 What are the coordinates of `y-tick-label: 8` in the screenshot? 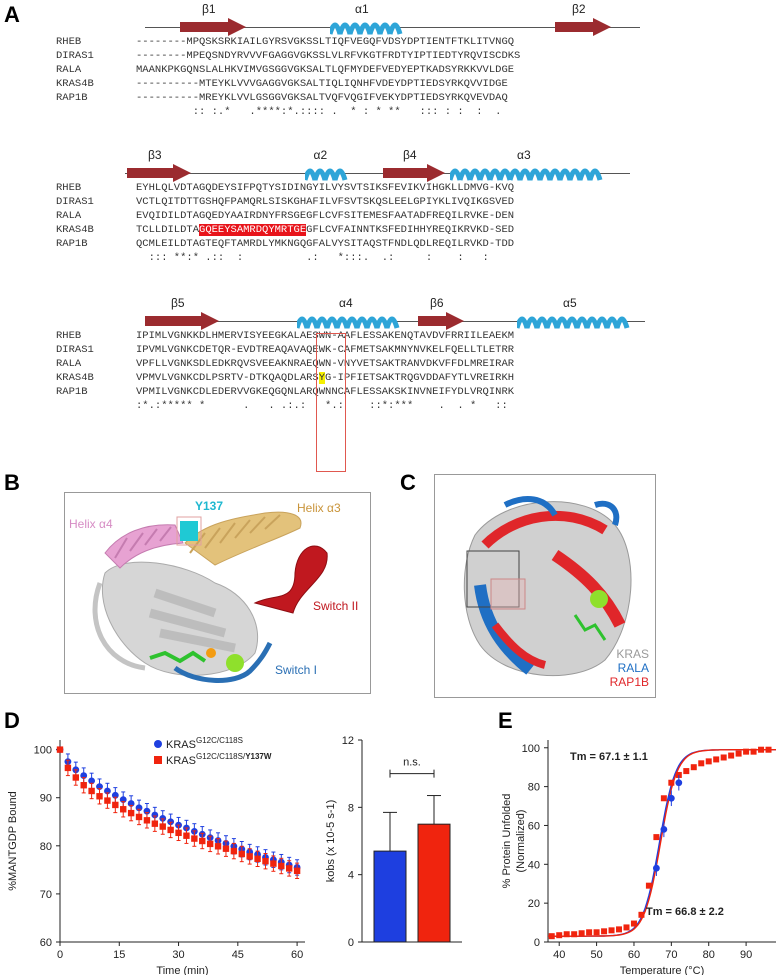 It's located at (351, 808).